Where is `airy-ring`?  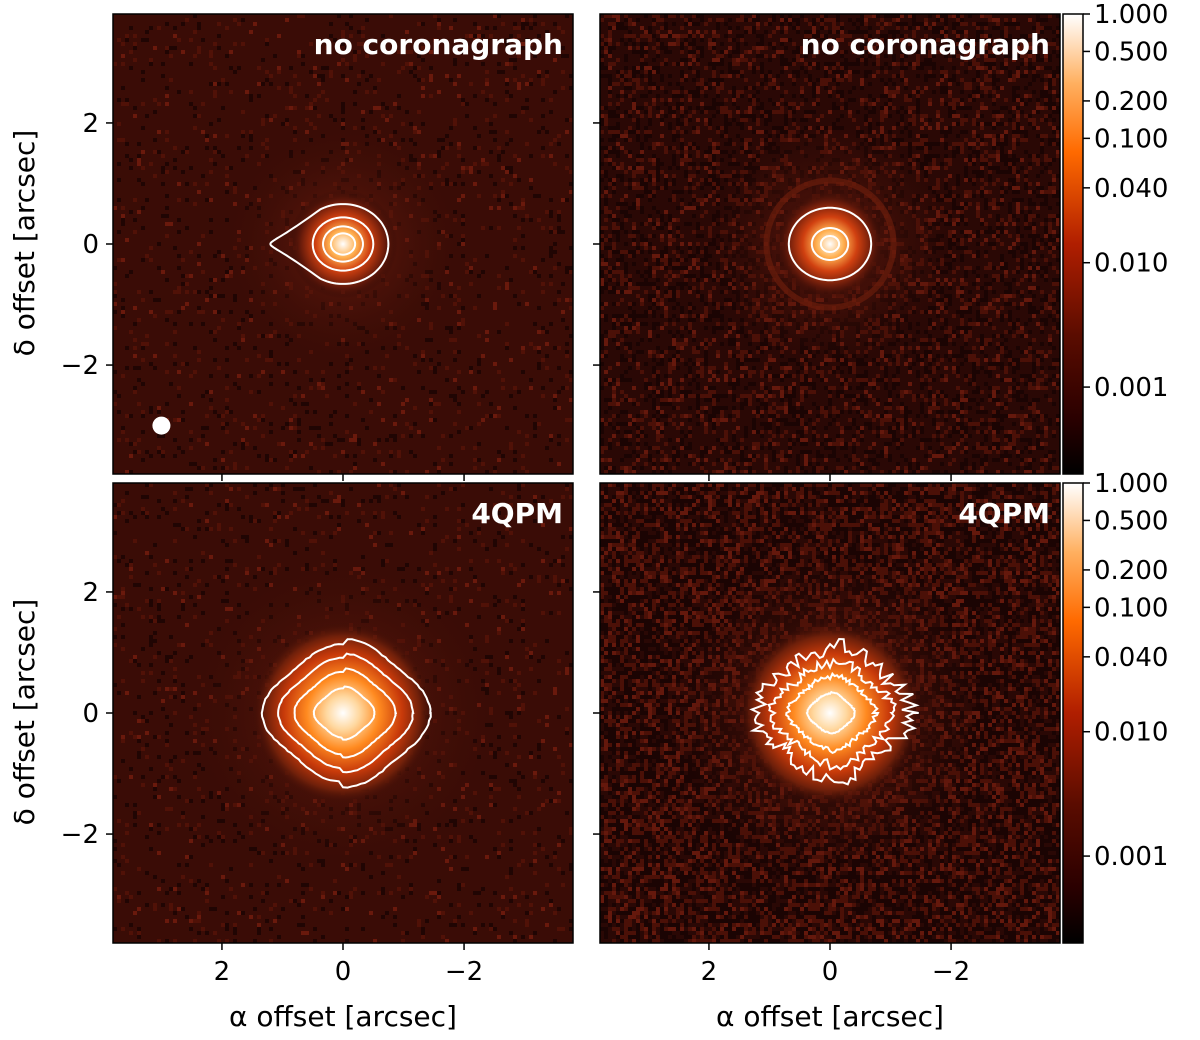 airy-ring is located at coordinates (830, 244).